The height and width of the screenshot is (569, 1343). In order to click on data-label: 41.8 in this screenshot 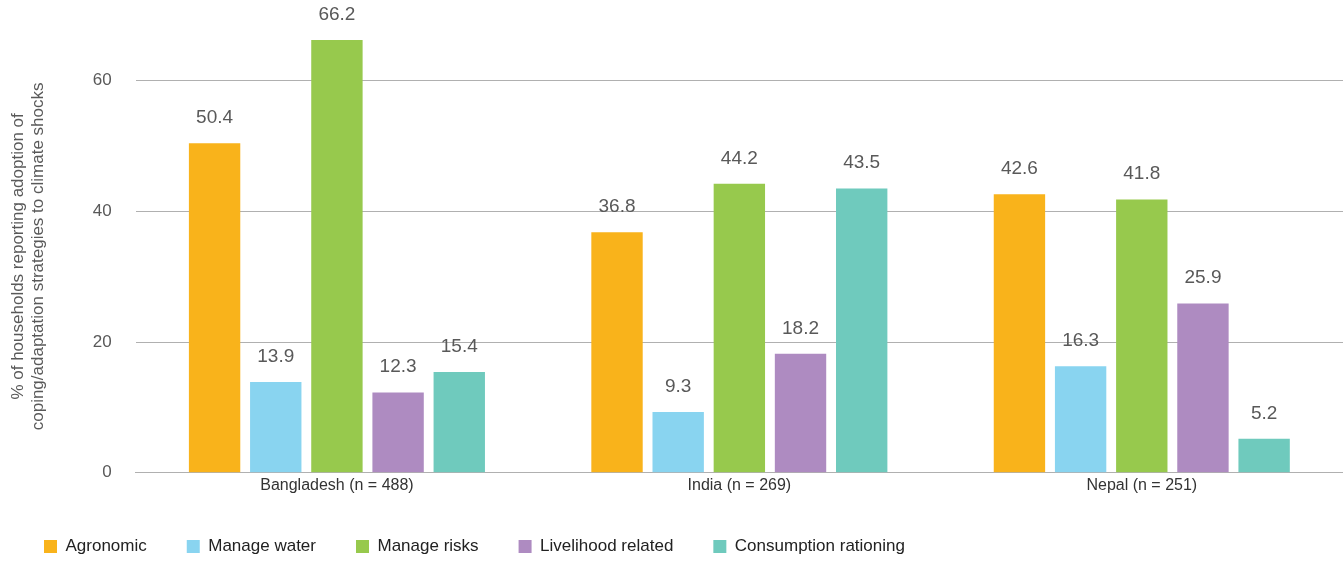, I will do `click(1142, 173)`.